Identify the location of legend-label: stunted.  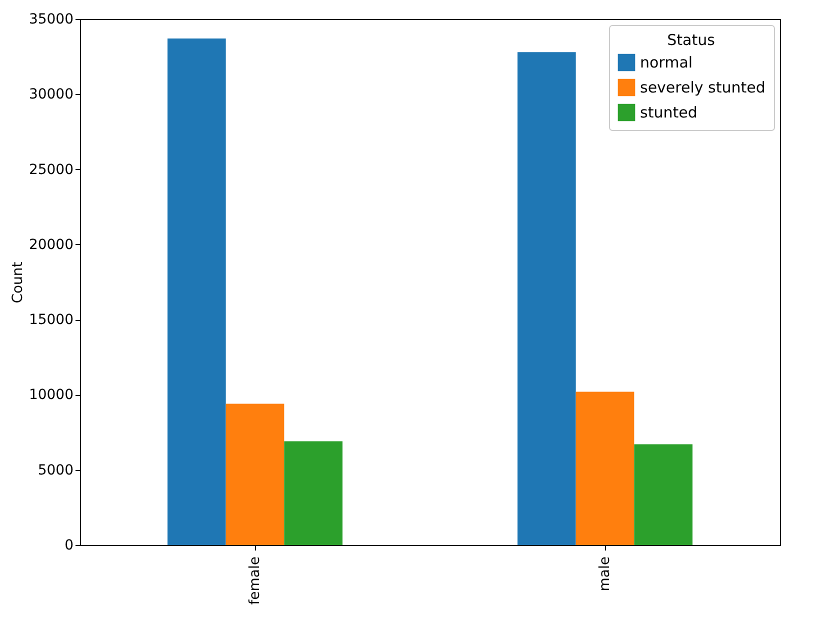
(669, 113).